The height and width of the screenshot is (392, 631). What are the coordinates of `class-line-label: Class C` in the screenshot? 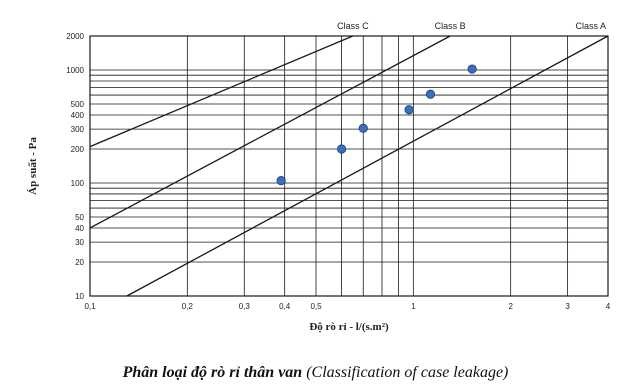 It's located at (353, 26).